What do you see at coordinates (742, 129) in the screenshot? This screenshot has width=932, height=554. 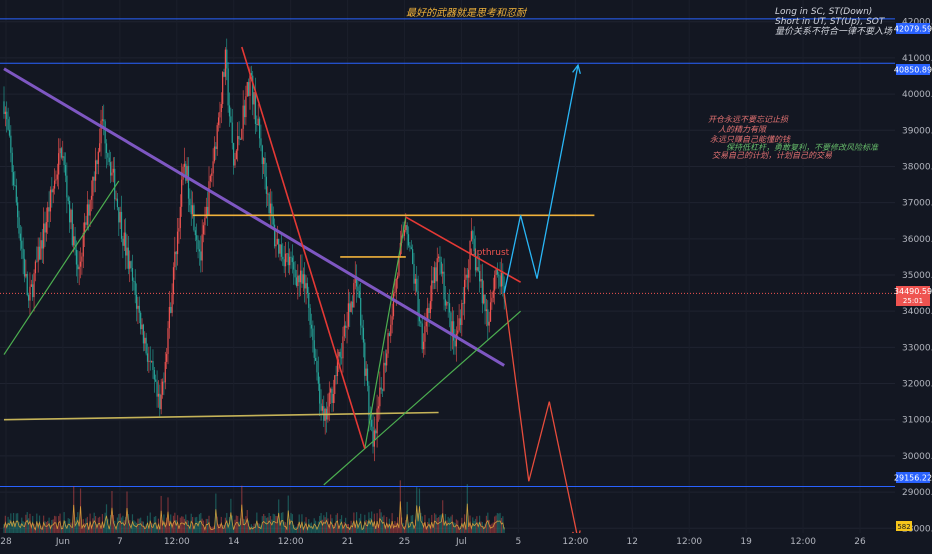 I see `note-line-2: 人的精力有限` at bounding box center [742, 129].